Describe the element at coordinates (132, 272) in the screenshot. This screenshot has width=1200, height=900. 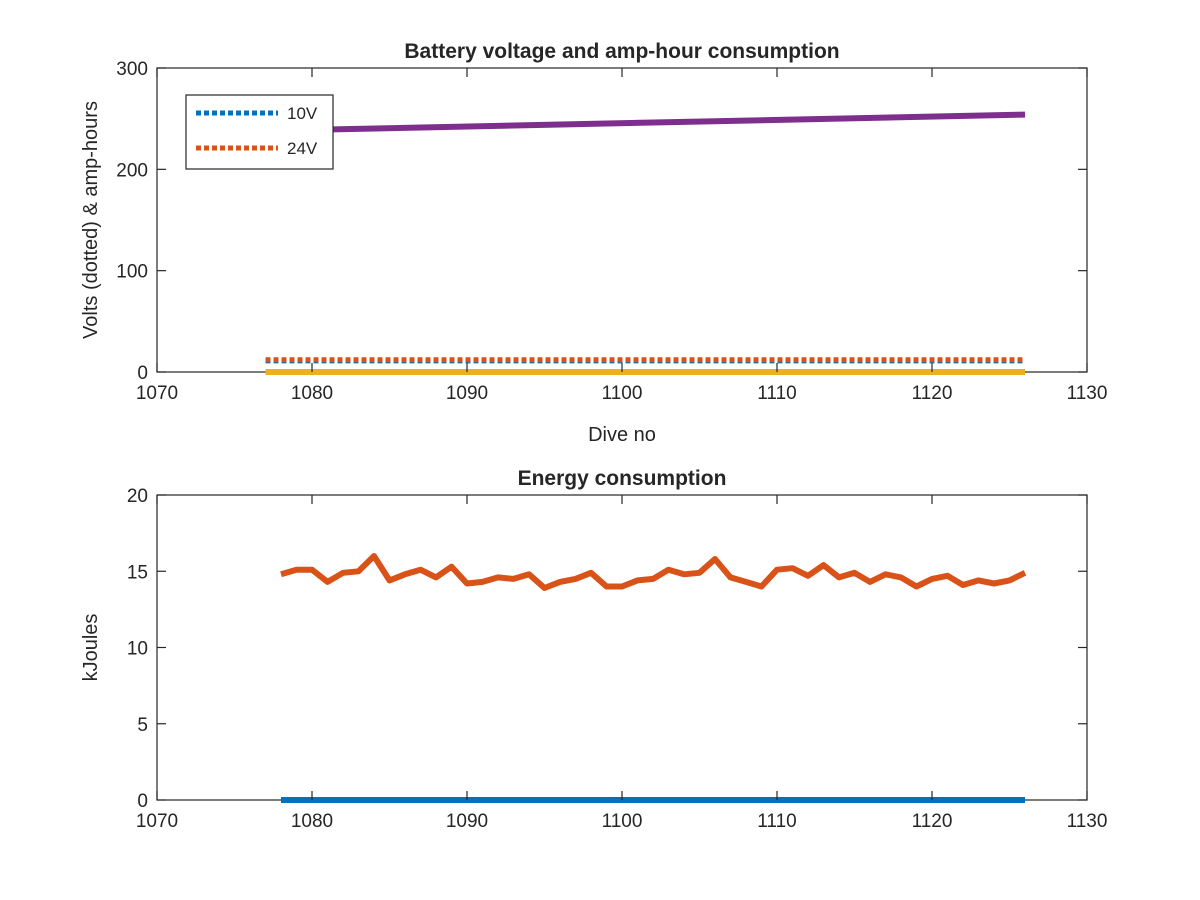
I see `y-tick-label: 100` at that location.